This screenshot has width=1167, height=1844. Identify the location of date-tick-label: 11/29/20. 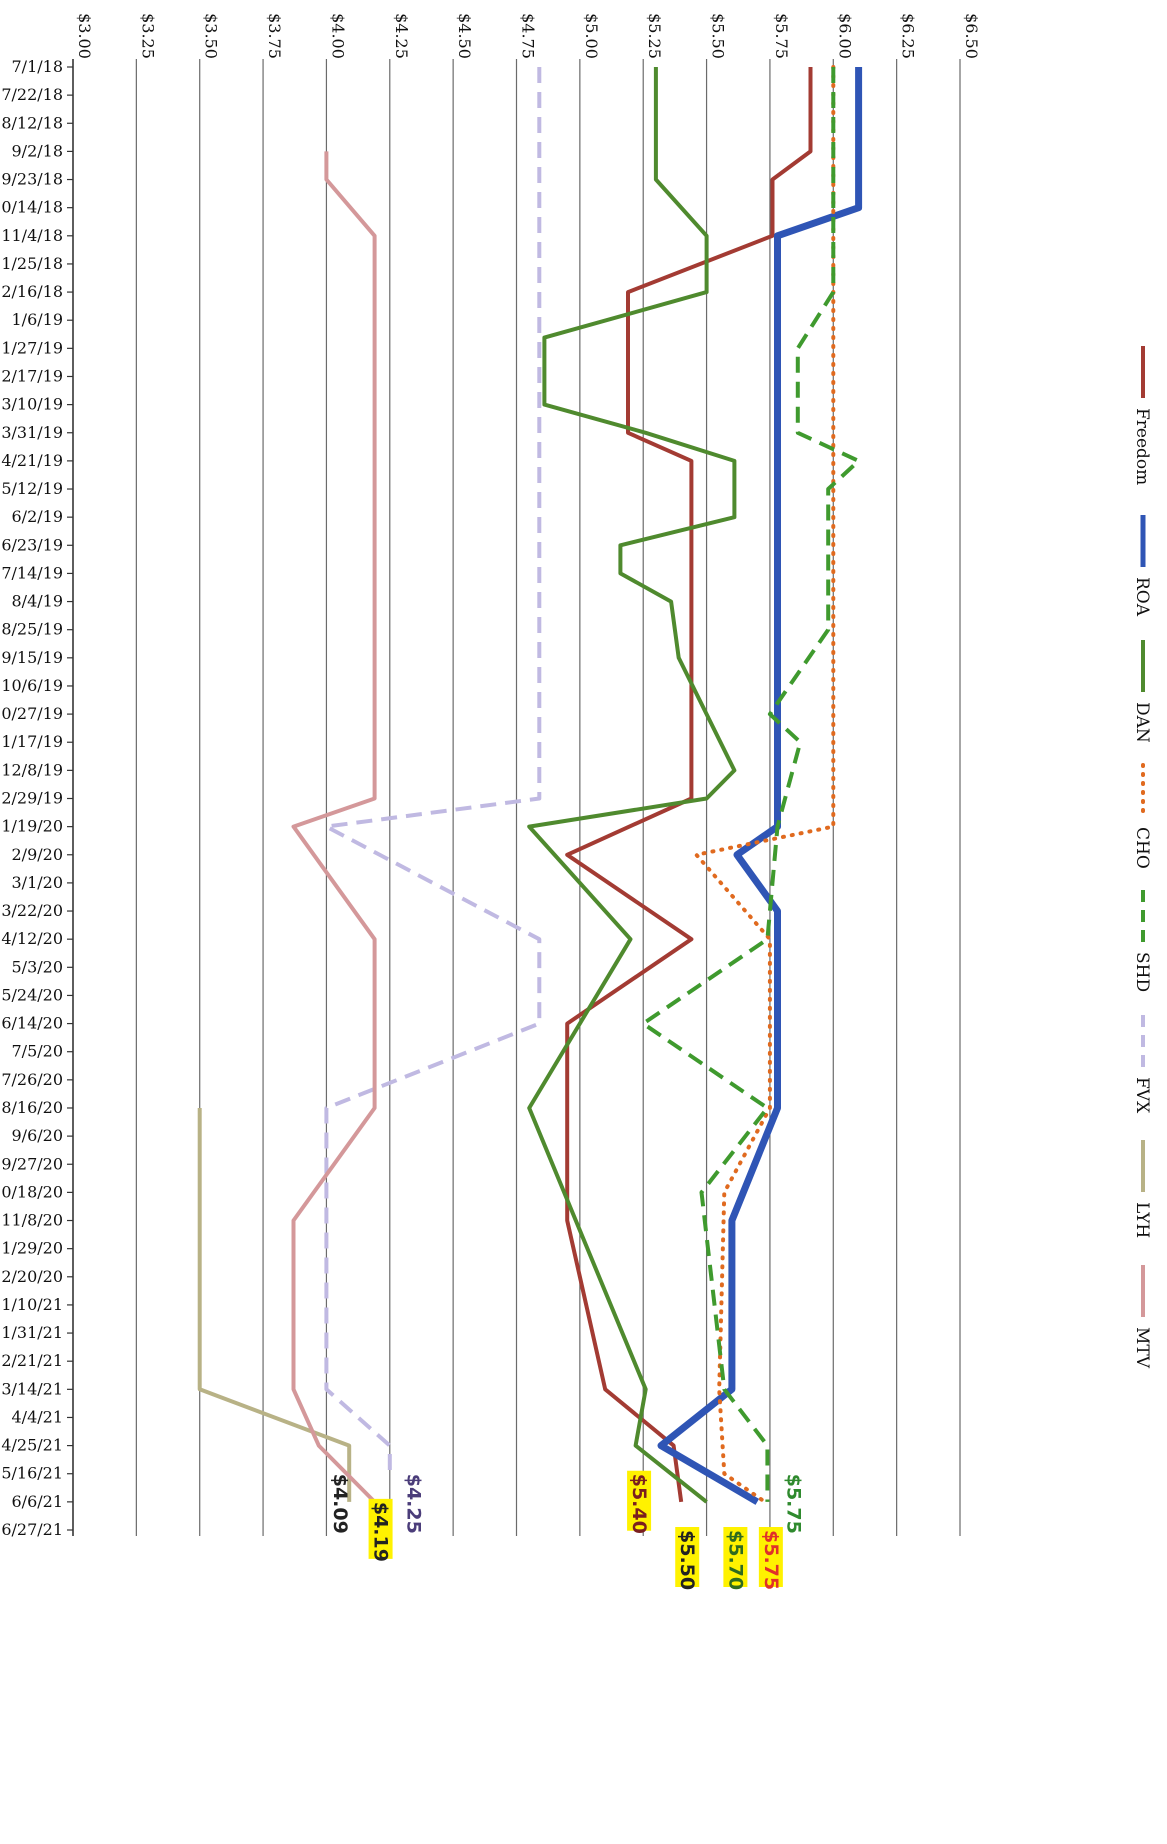
(31, 1248).